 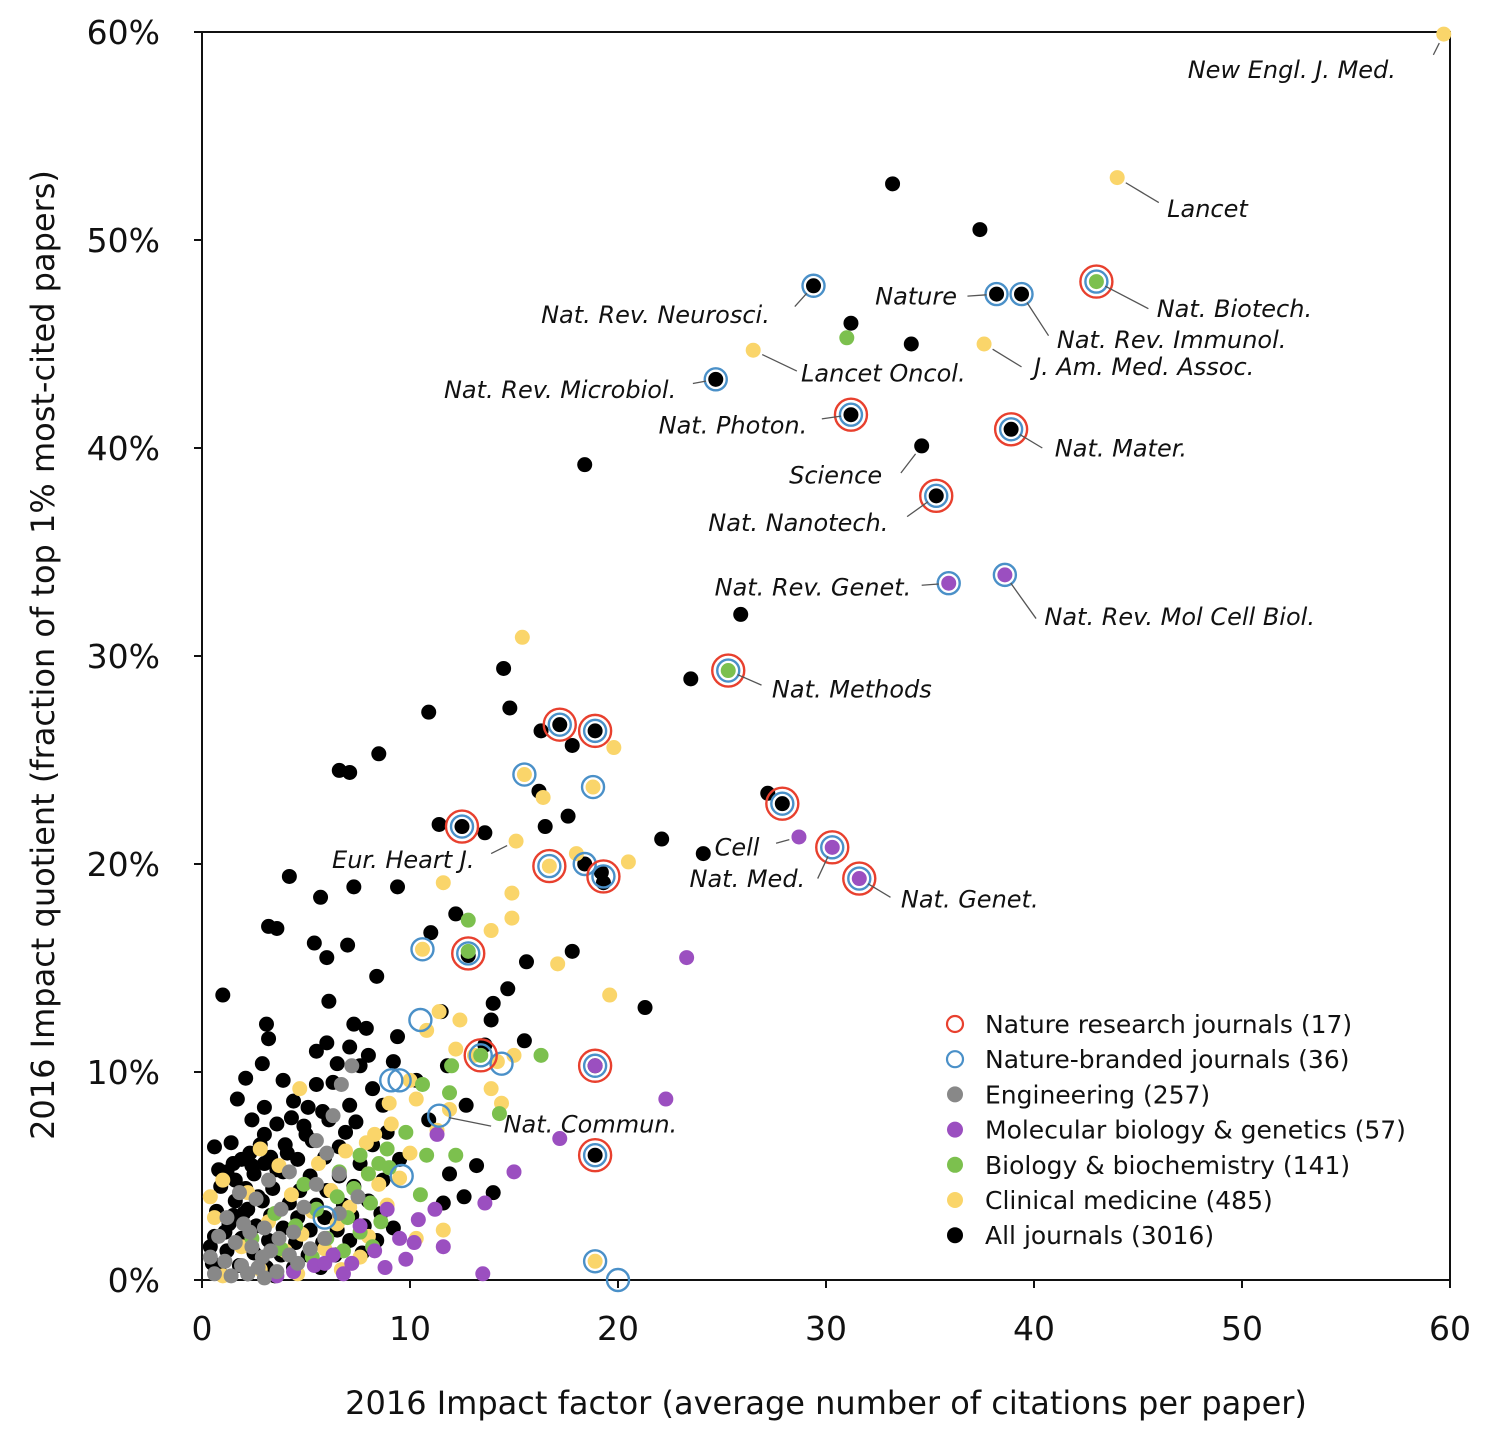 What do you see at coordinates (618, 1328) in the screenshot?
I see `x-tick-label: 20` at bounding box center [618, 1328].